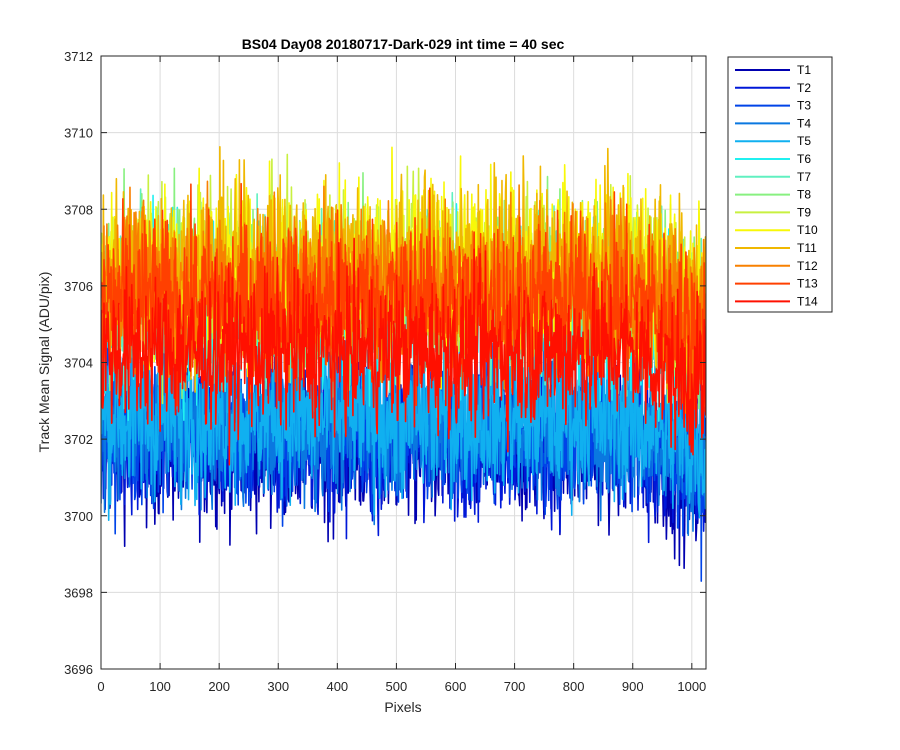 Image resolution: width=900 pixels, height=750 pixels. What do you see at coordinates (804, 212) in the screenshot?
I see `legend-label-t9: T9` at bounding box center [804, 212].